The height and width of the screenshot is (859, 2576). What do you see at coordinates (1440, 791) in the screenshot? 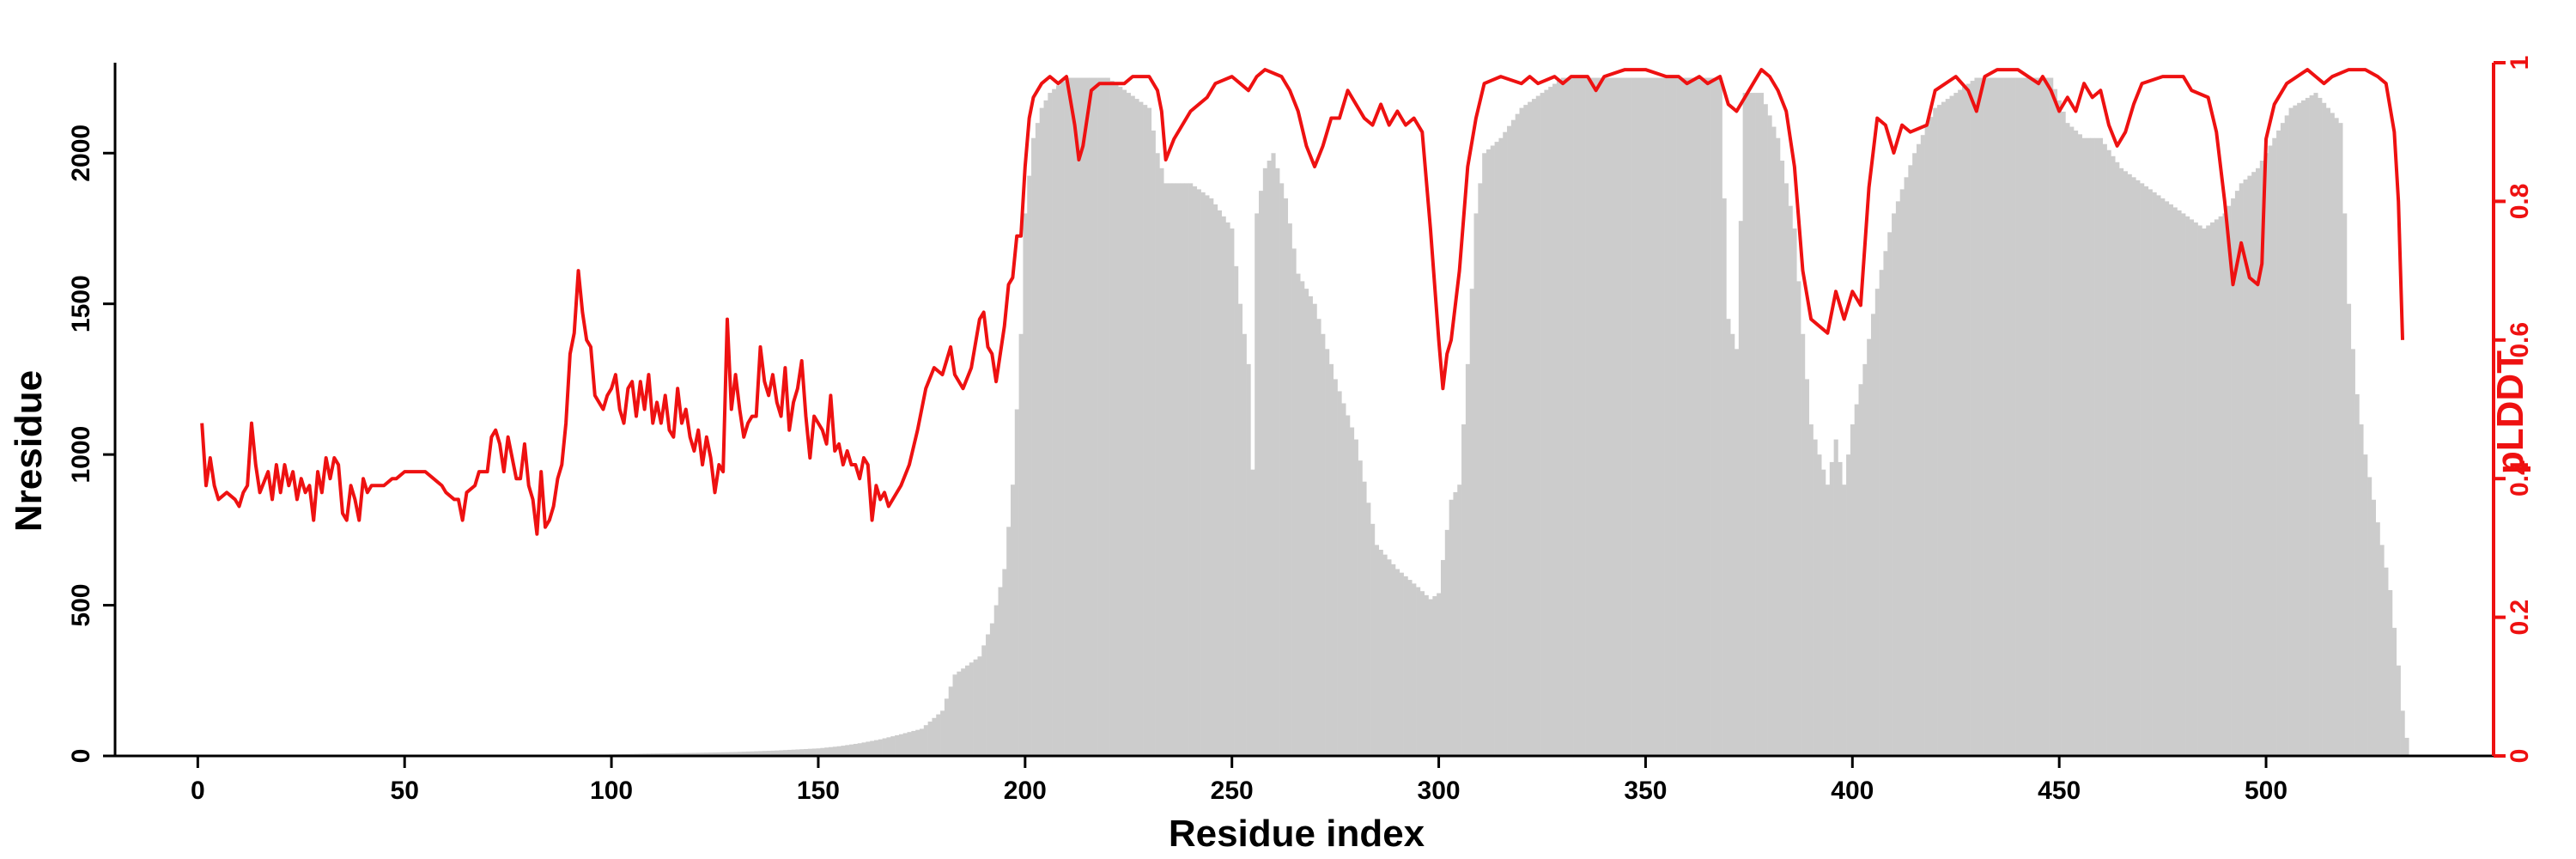
I see `x-tick-label: 300` at bounding box center [1440, 791].